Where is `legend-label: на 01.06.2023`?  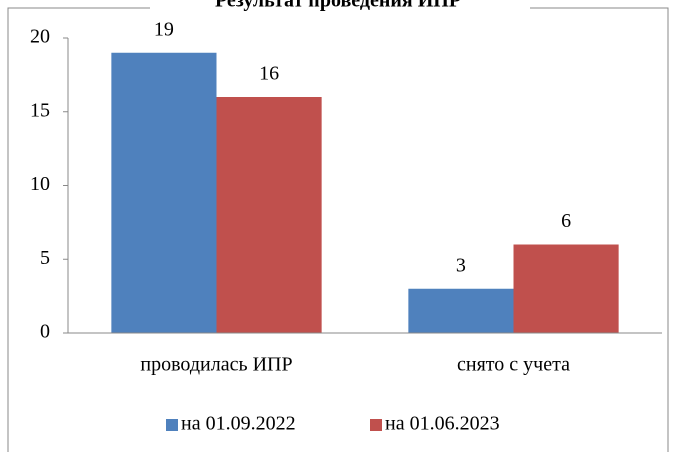 legend-label: на 01.06.2023 is located at coordinates (442, 424).